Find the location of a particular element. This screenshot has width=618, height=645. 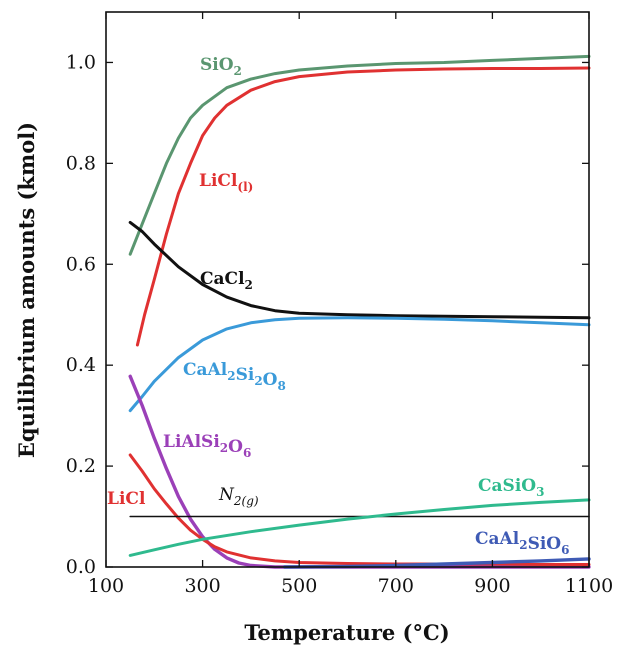

series-label-4: LiAlSi2O6 is located at coordinates (207, 446).